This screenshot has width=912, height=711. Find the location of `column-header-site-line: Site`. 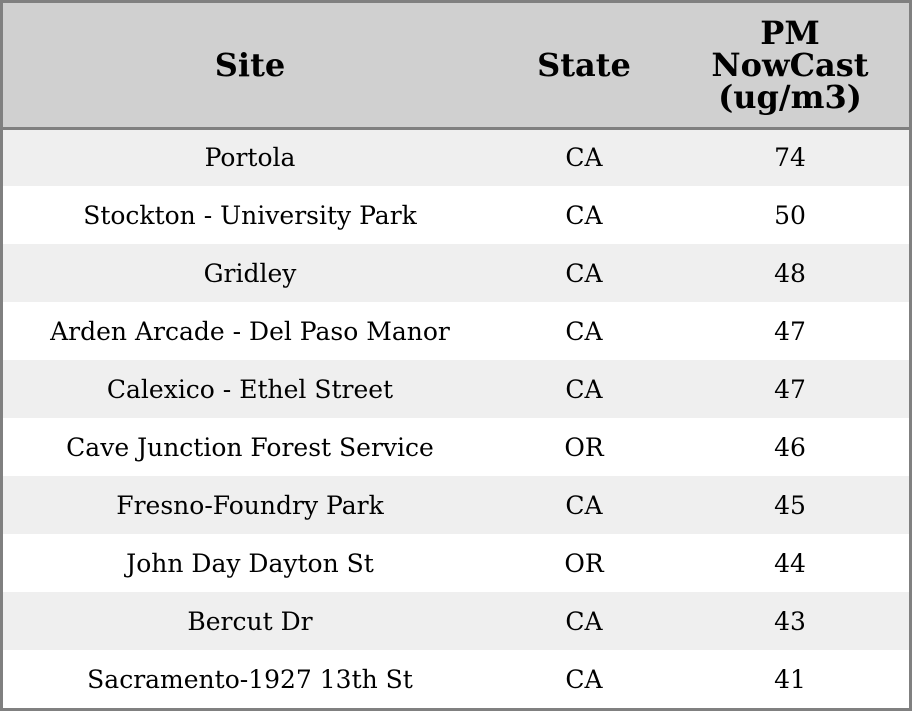

column-header-site-line: Site is located at coordinates (250, 64).